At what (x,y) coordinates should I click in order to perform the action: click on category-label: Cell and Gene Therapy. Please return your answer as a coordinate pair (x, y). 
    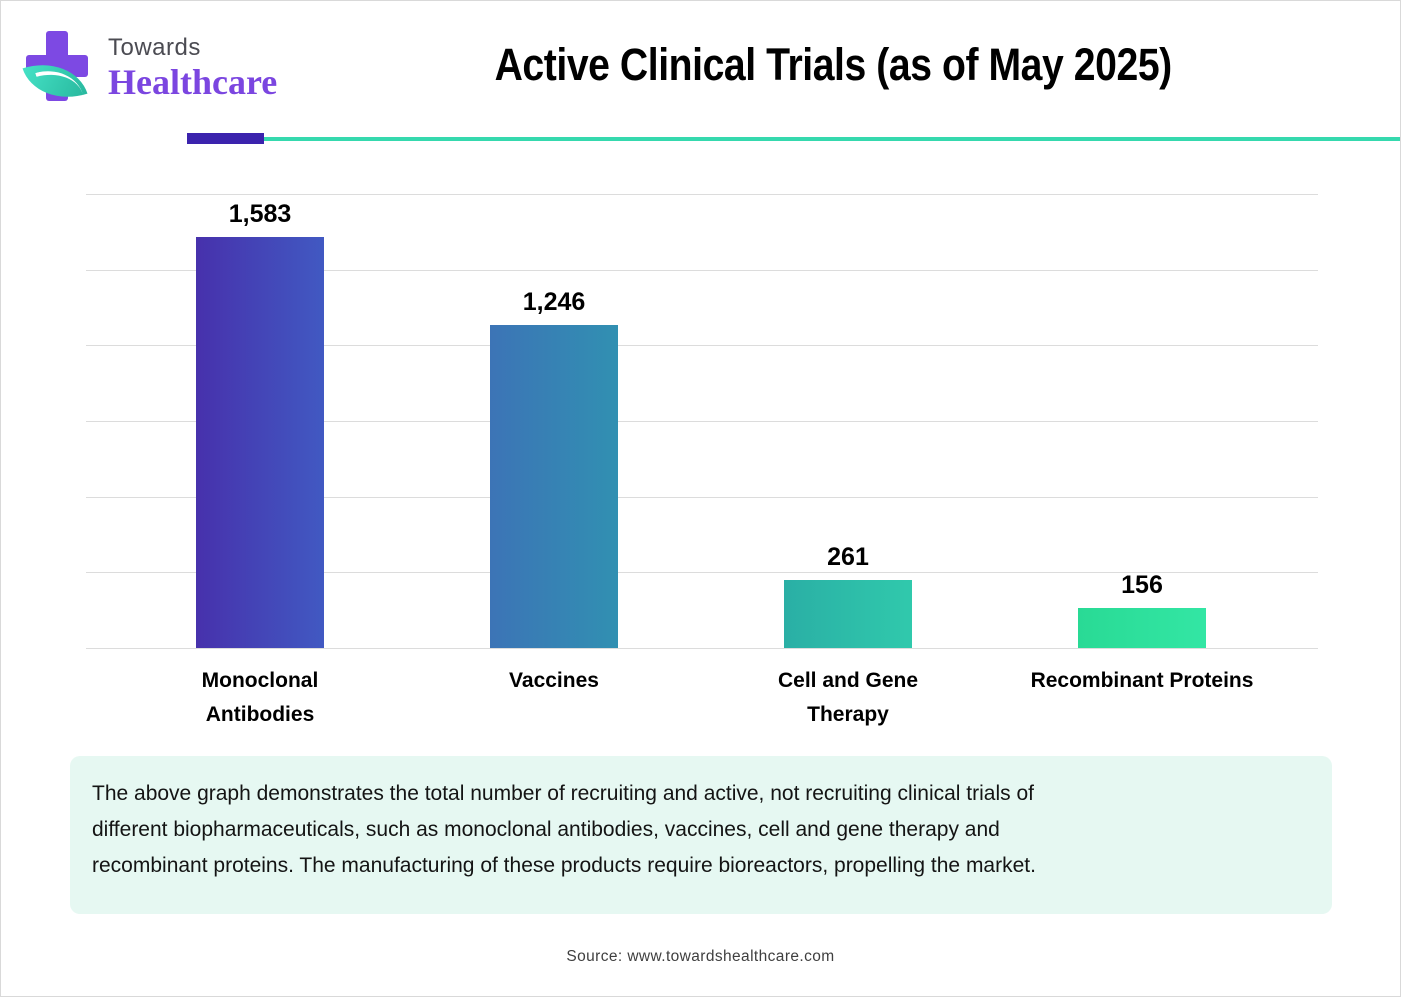
    Looking at the image, I should click on (848, 697).